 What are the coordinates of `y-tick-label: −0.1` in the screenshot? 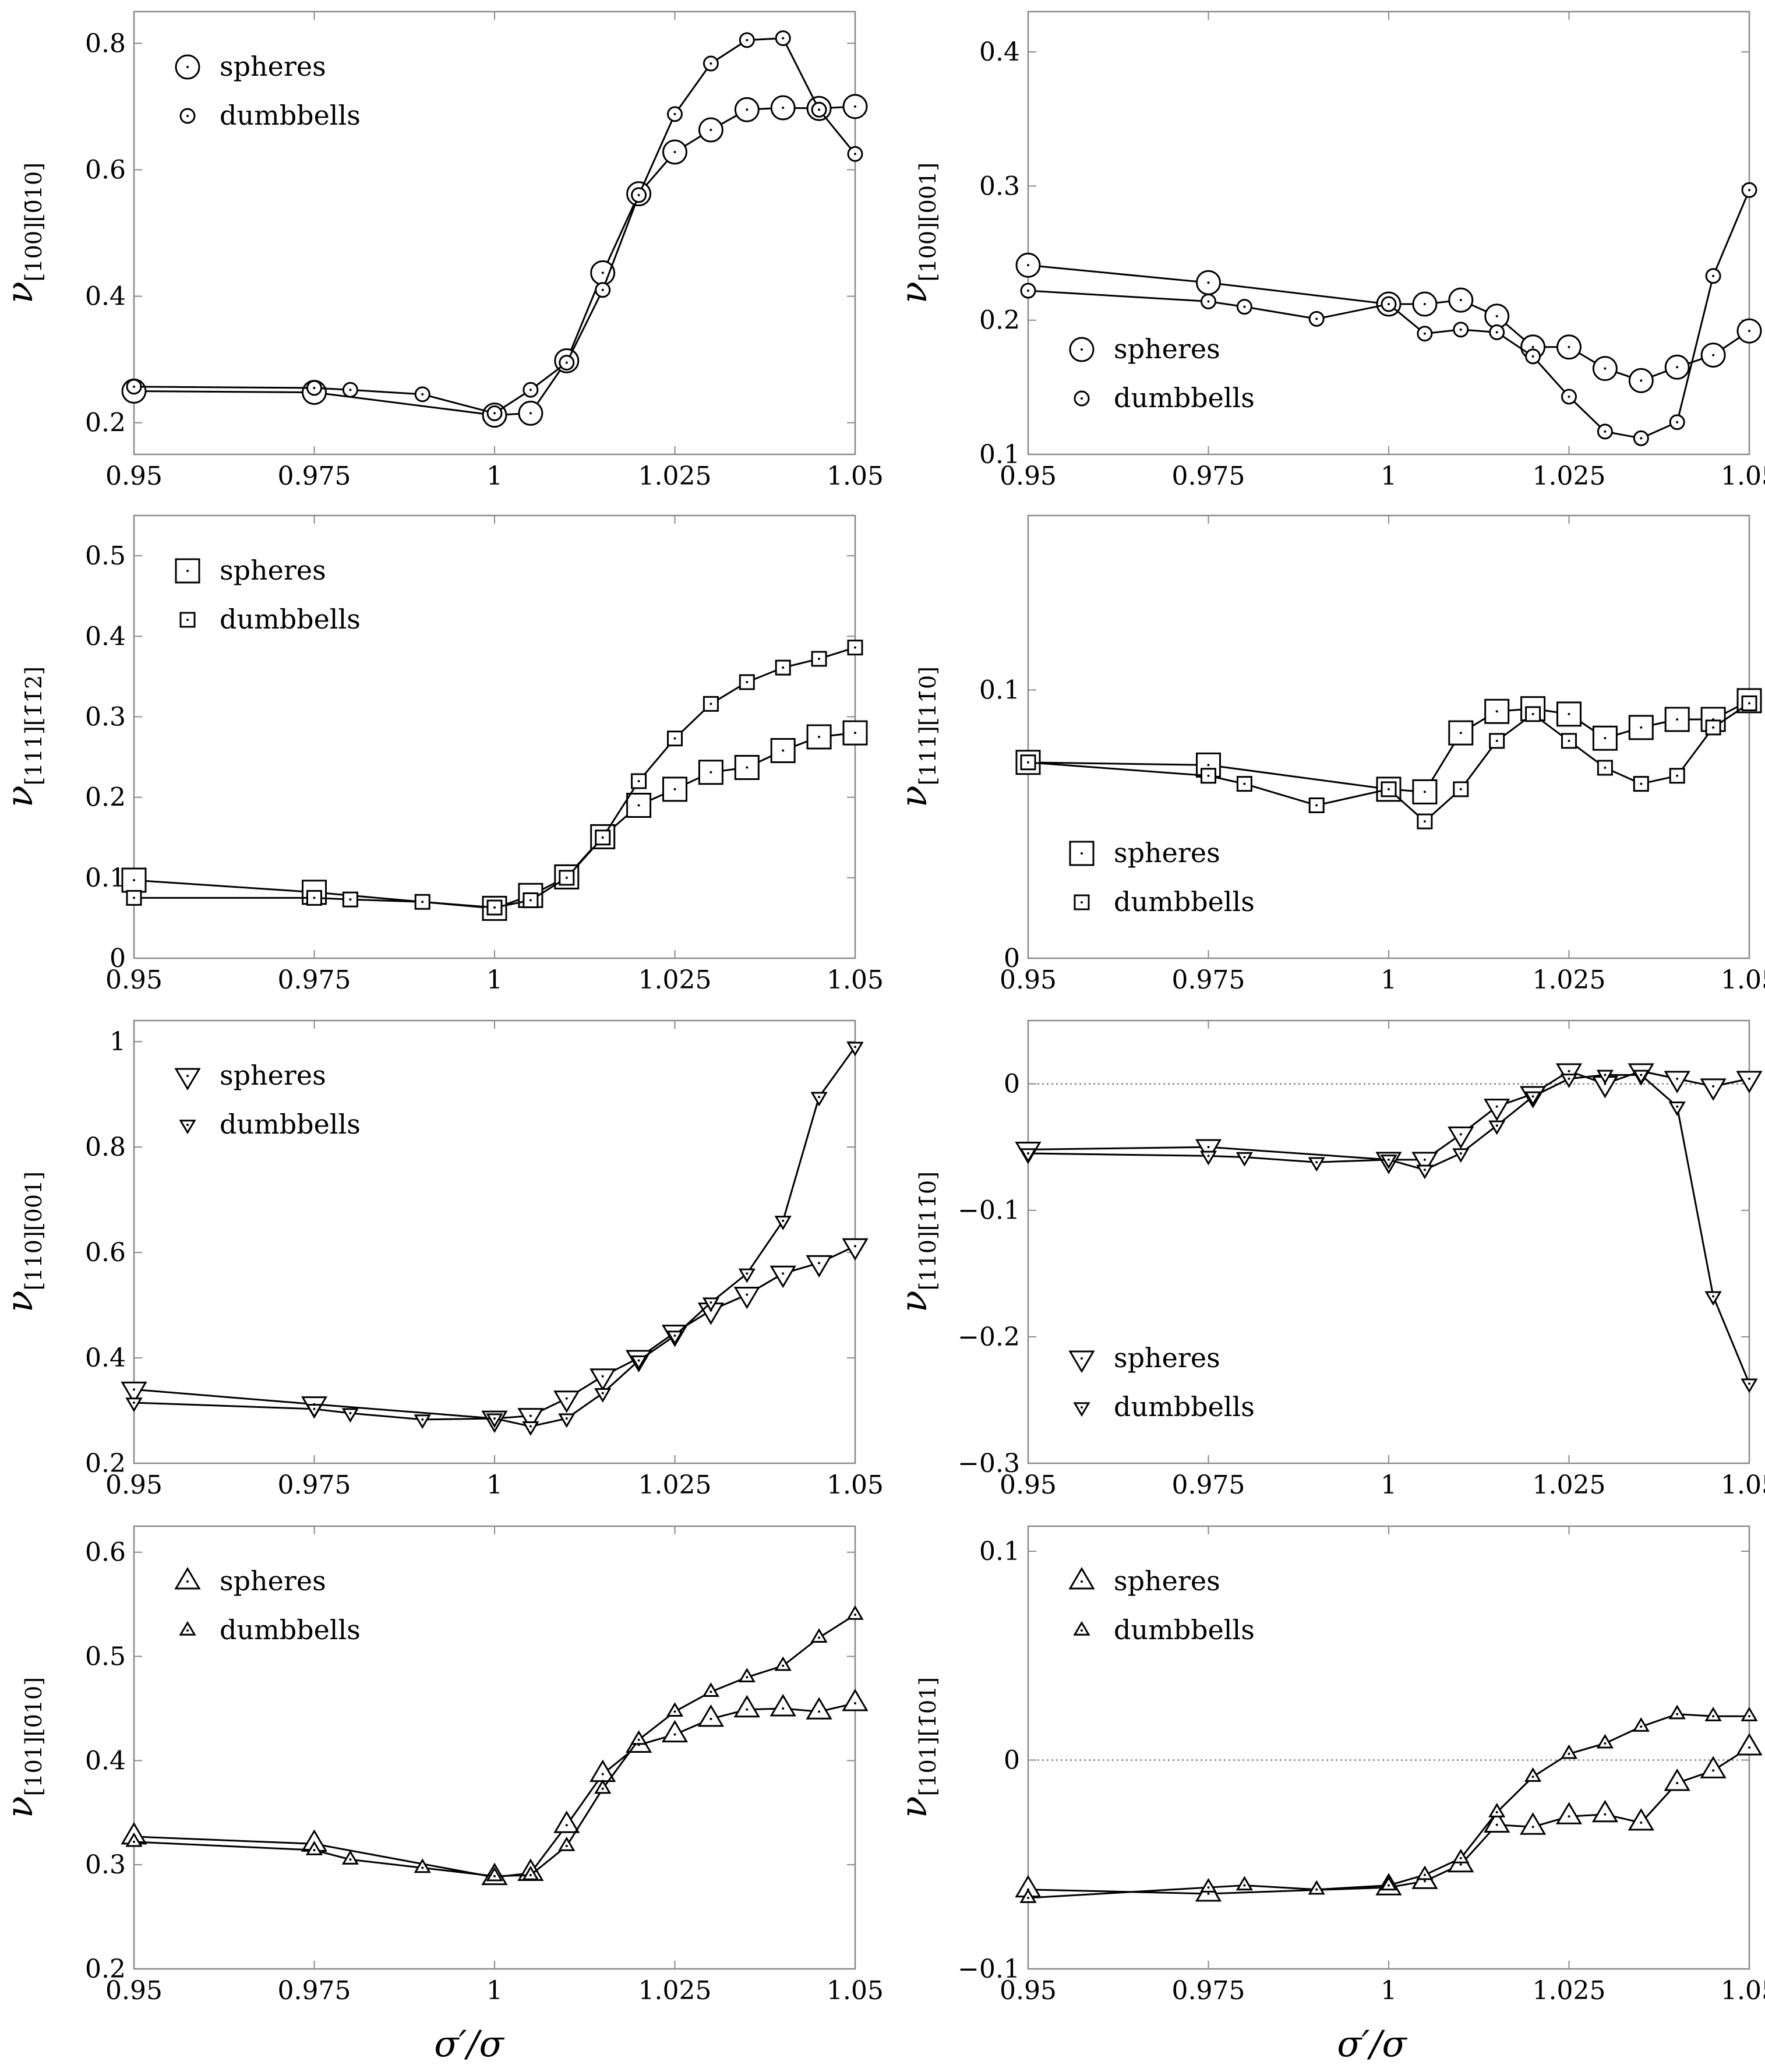 It's located at (989, 1969).